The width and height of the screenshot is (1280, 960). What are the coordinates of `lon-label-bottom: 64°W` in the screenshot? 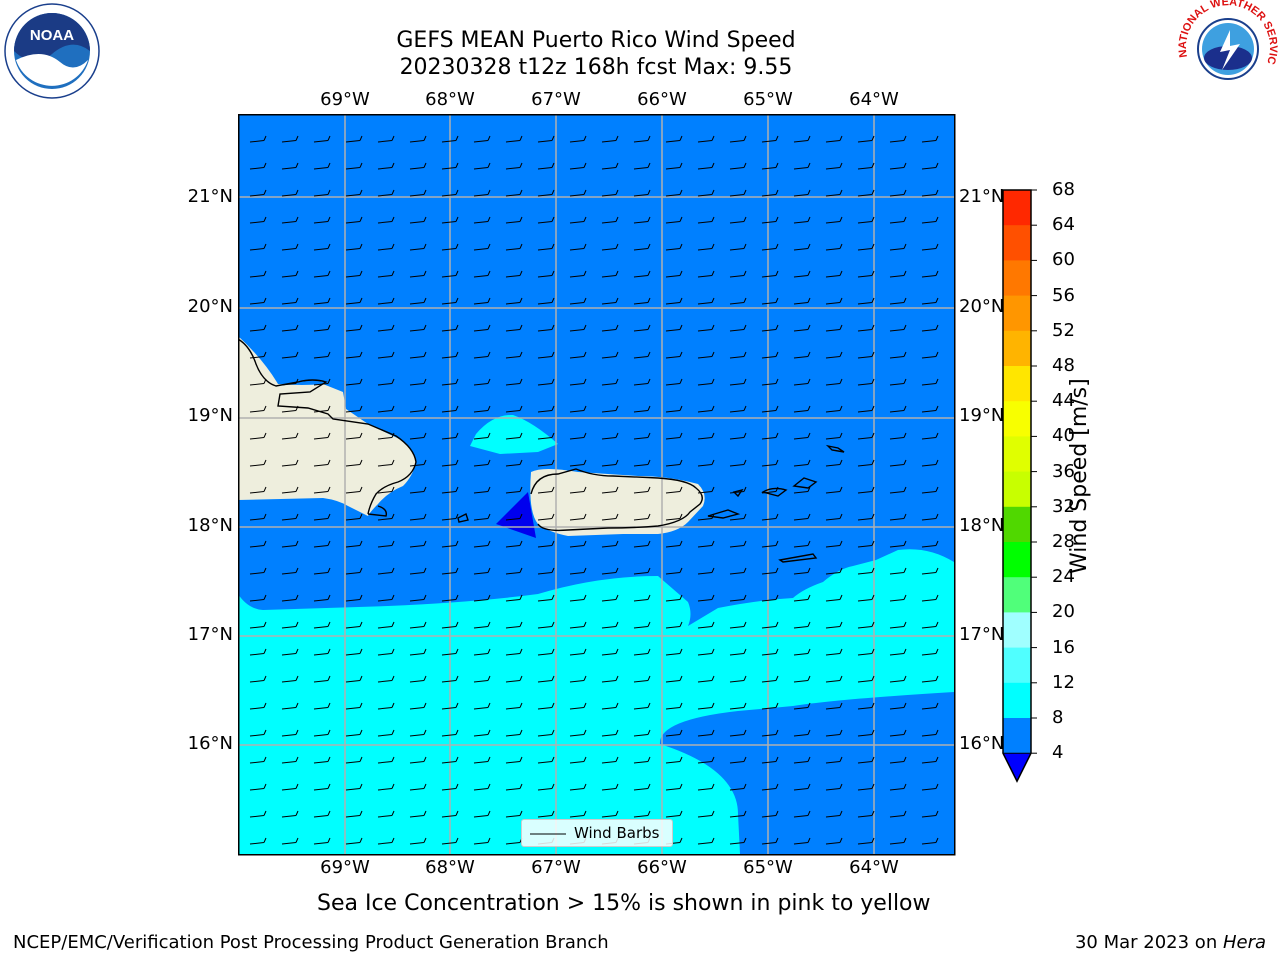 It's located at (874, 867).